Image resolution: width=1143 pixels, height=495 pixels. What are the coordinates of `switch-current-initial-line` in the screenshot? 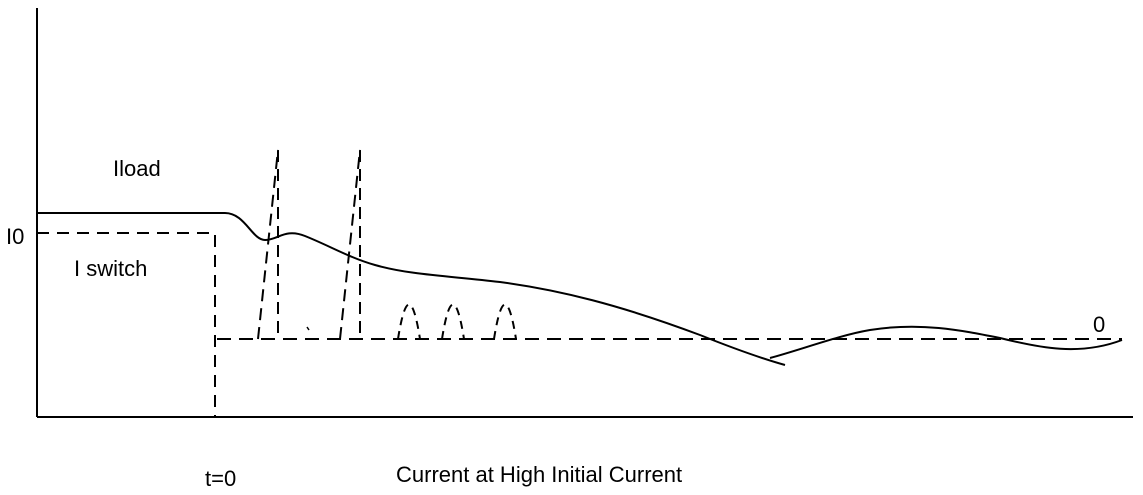 It's located at (126, 324).